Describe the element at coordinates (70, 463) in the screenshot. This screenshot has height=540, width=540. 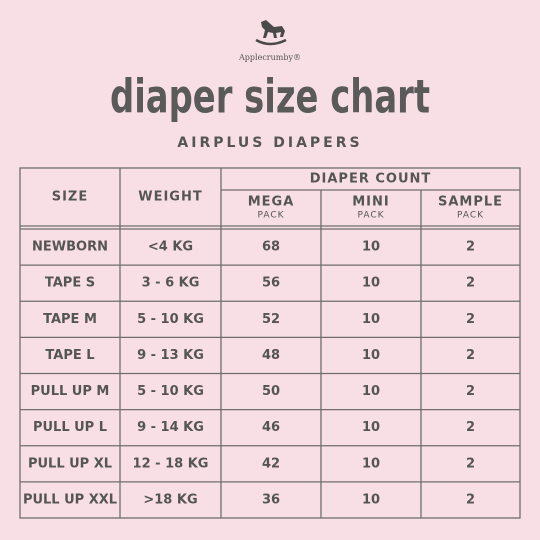
I see `cell: PULL UP XL` at that location.